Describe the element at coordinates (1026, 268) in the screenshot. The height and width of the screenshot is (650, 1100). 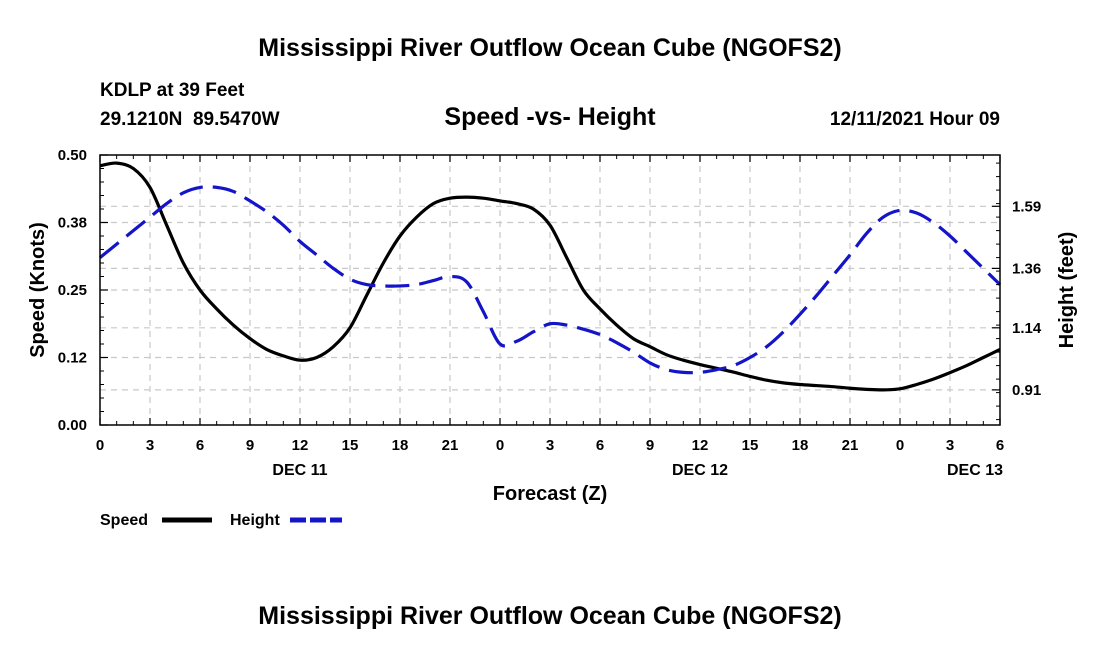
I see `y-right-tick-label: 1.36` at that location.